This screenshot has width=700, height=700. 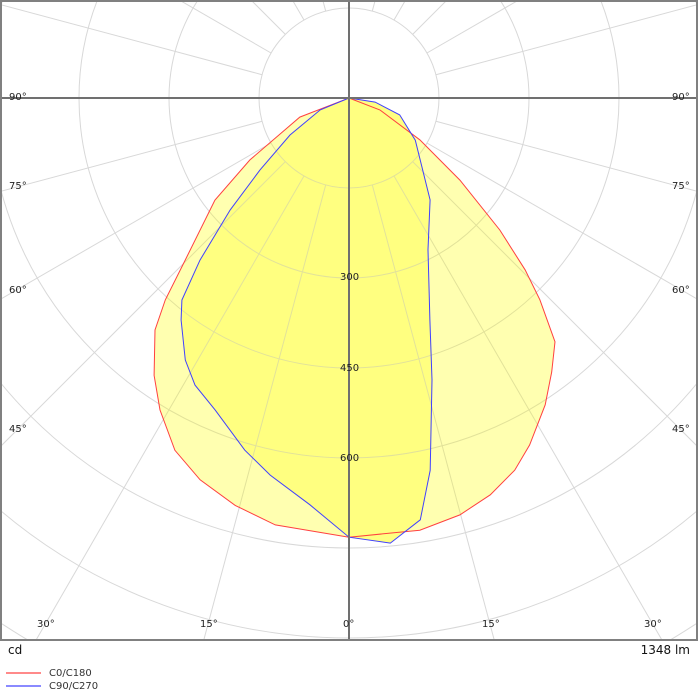 What do you see at coordinates (70, 673) in the screenshot?
I see `legend-label: C0/C180` at bounding box center [70, 673].